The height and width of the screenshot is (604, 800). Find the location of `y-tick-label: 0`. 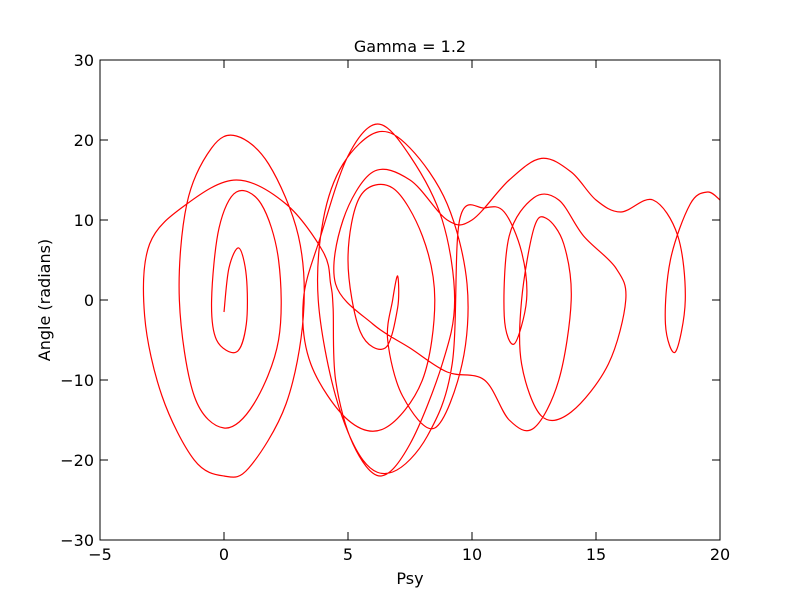

y-tick-label: 0 is located at coordinates (89, 300).